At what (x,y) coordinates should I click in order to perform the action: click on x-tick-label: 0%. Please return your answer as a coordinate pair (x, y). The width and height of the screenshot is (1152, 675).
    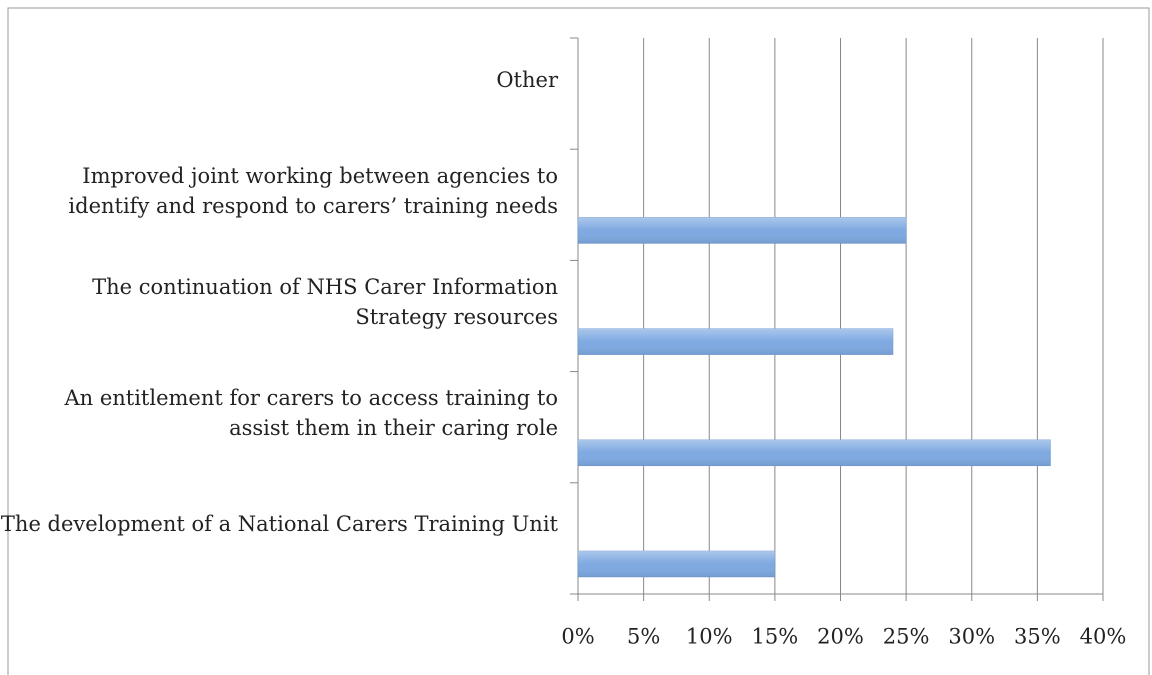
    Looking at the image, I should click on (577, 637).